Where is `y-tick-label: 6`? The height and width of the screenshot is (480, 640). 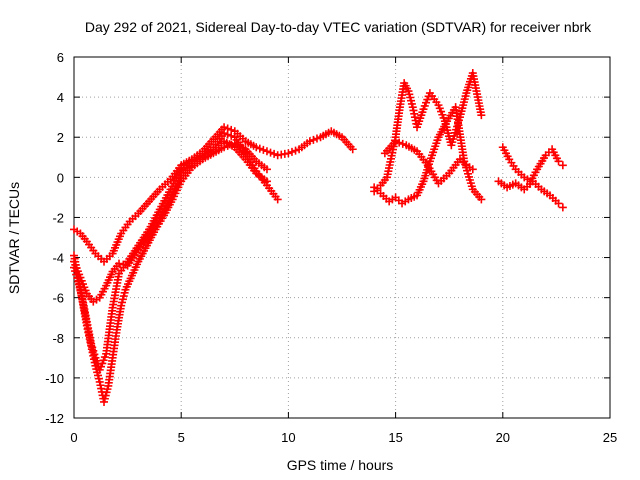
y-tick-label: 6 is located at coordinates (60, 57).